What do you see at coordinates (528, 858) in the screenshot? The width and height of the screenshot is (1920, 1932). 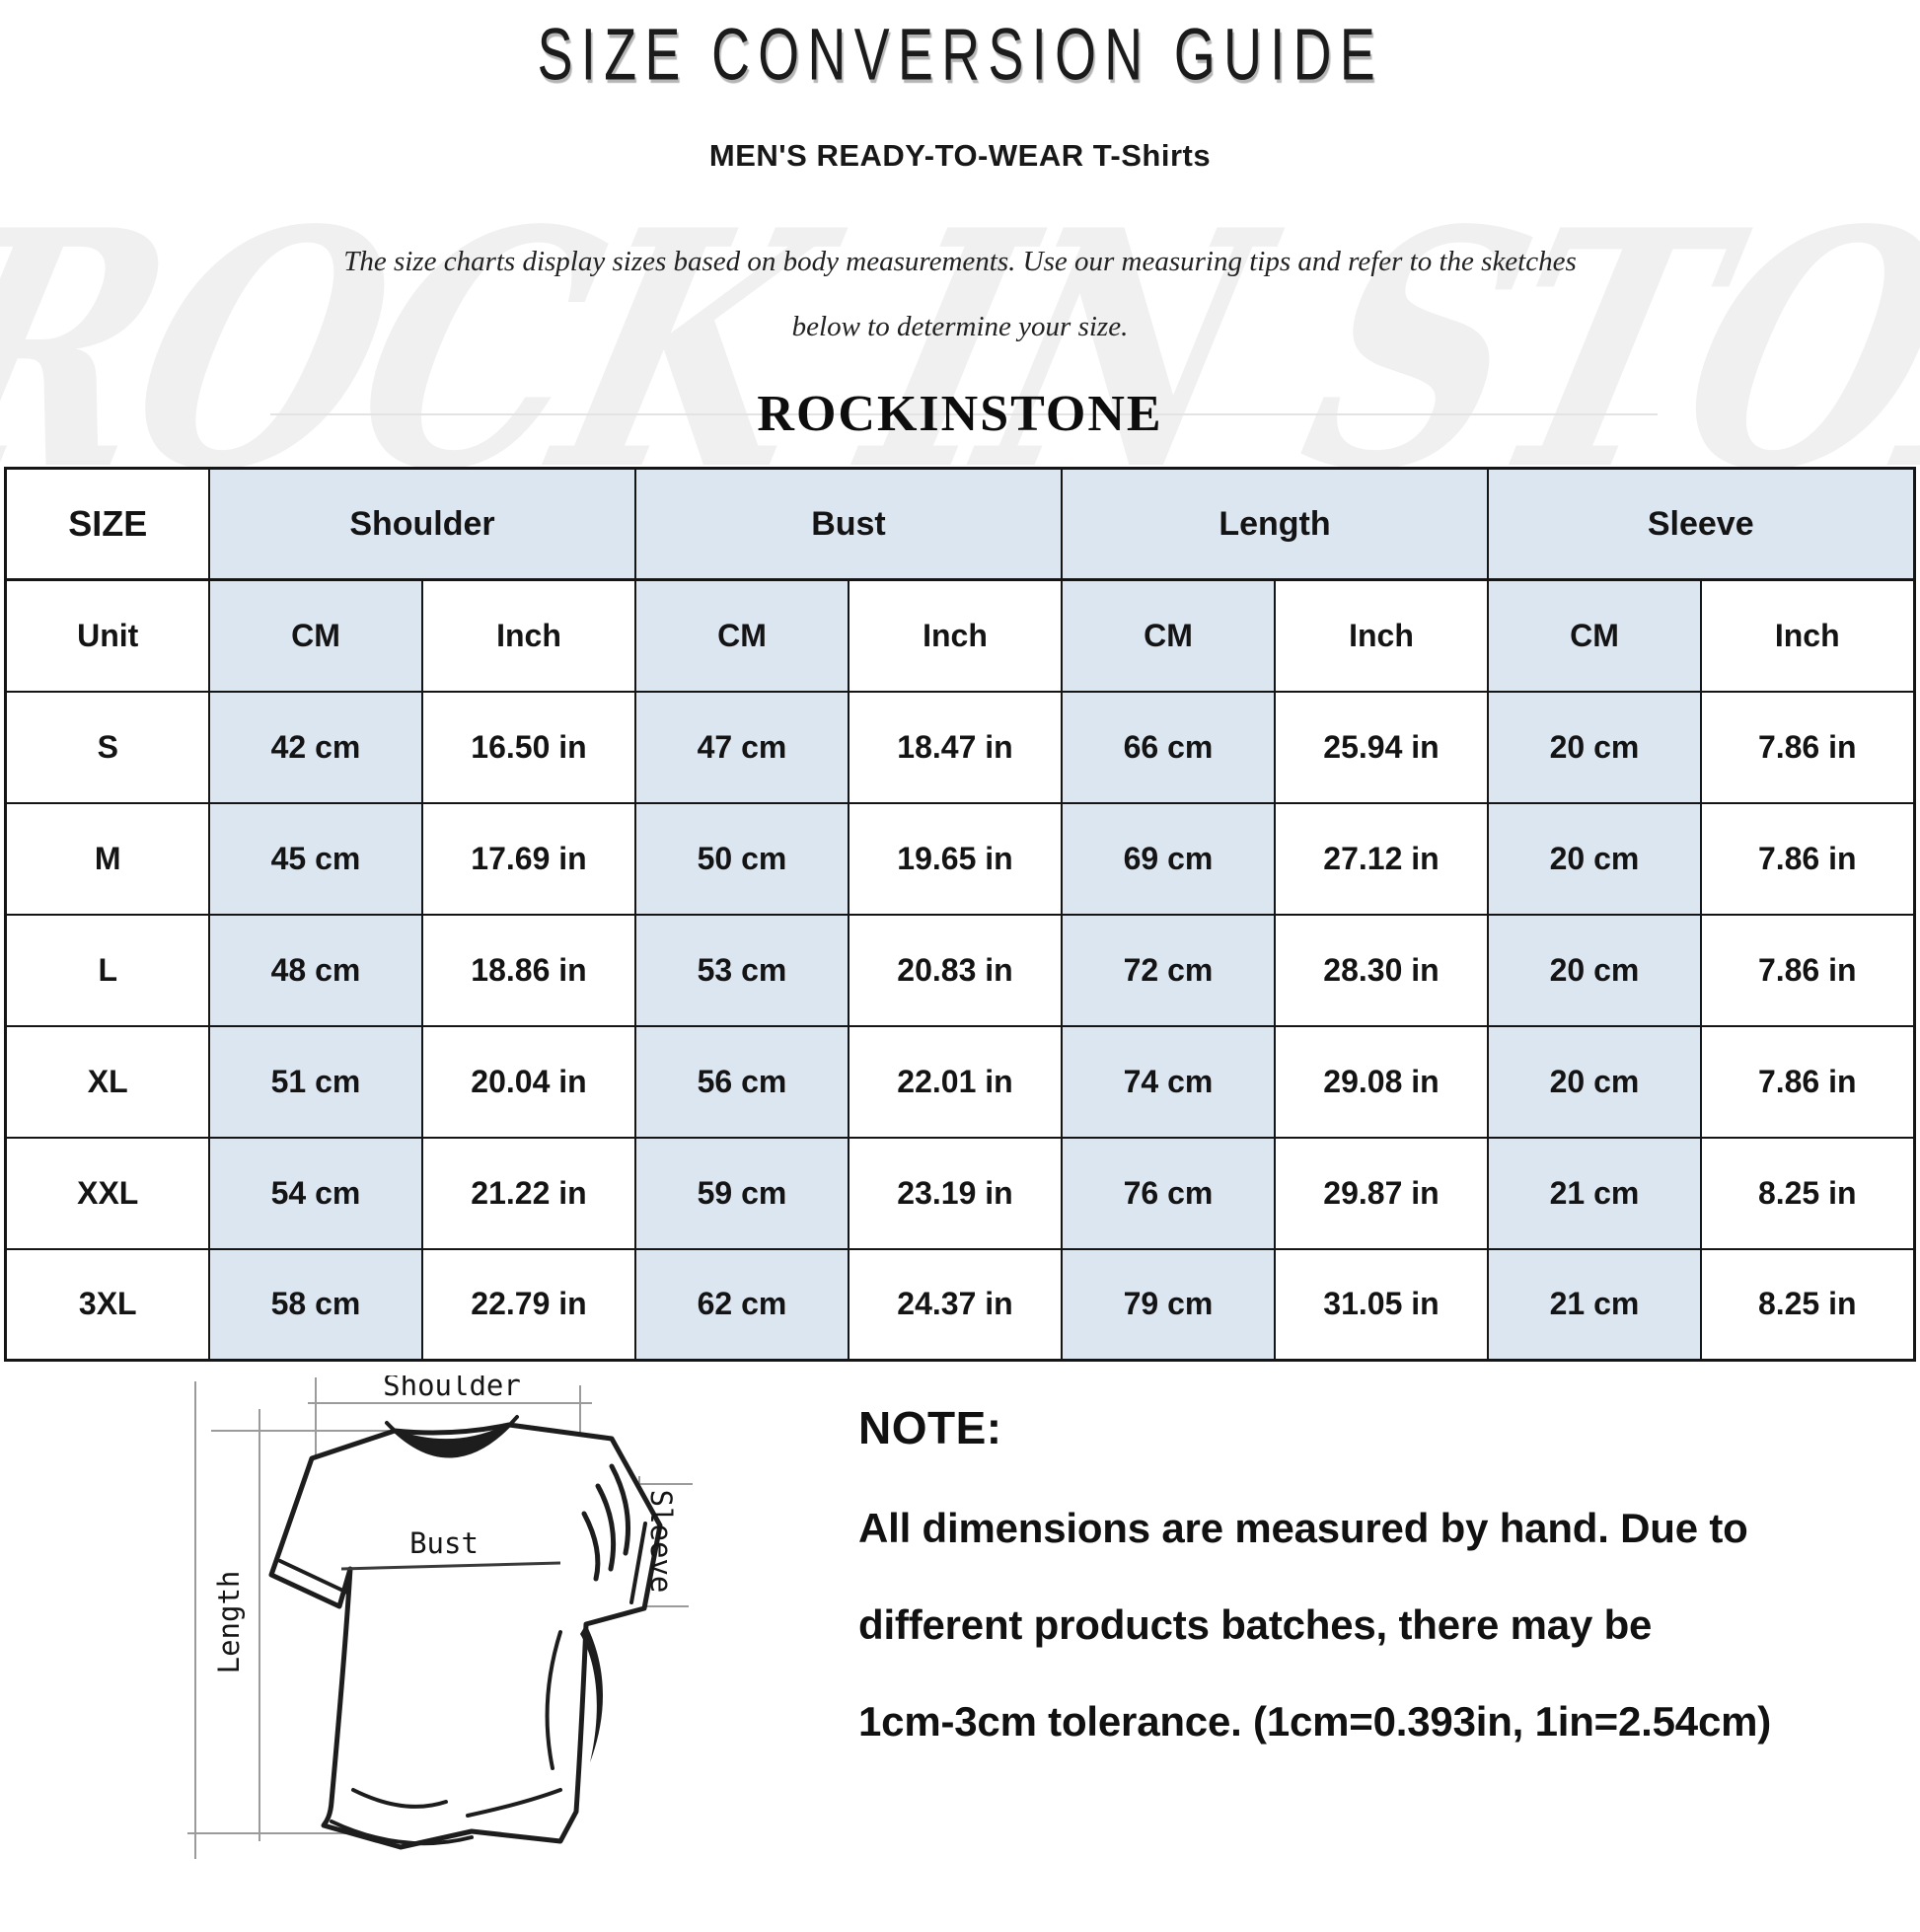 I see `value-cell: 17.69 in` at bounding box center [528, 858].